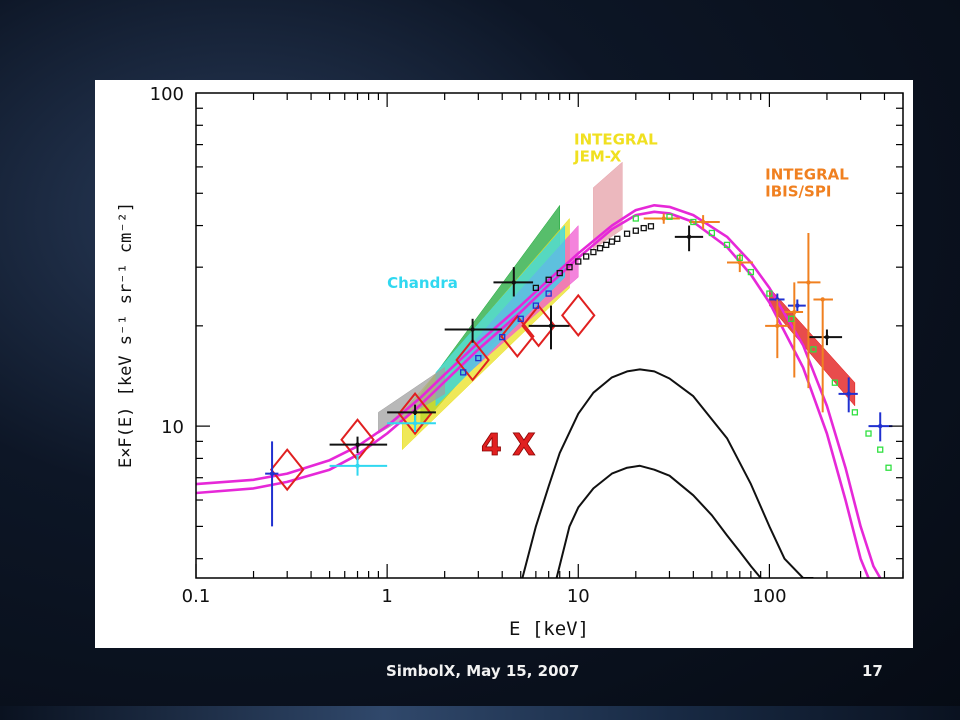 Image resolution: width=960 pixels, height=720 pixels. I want to click on annotation-line: JEM-X, so click(597, 157).